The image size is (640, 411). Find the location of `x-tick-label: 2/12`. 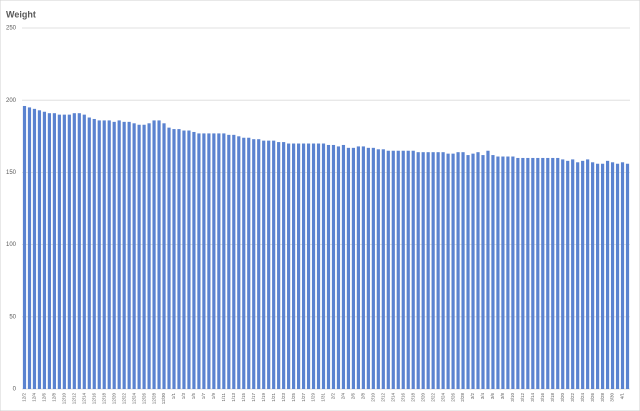

x-tick-label: 2/12 is located at coordinates (382, 397).